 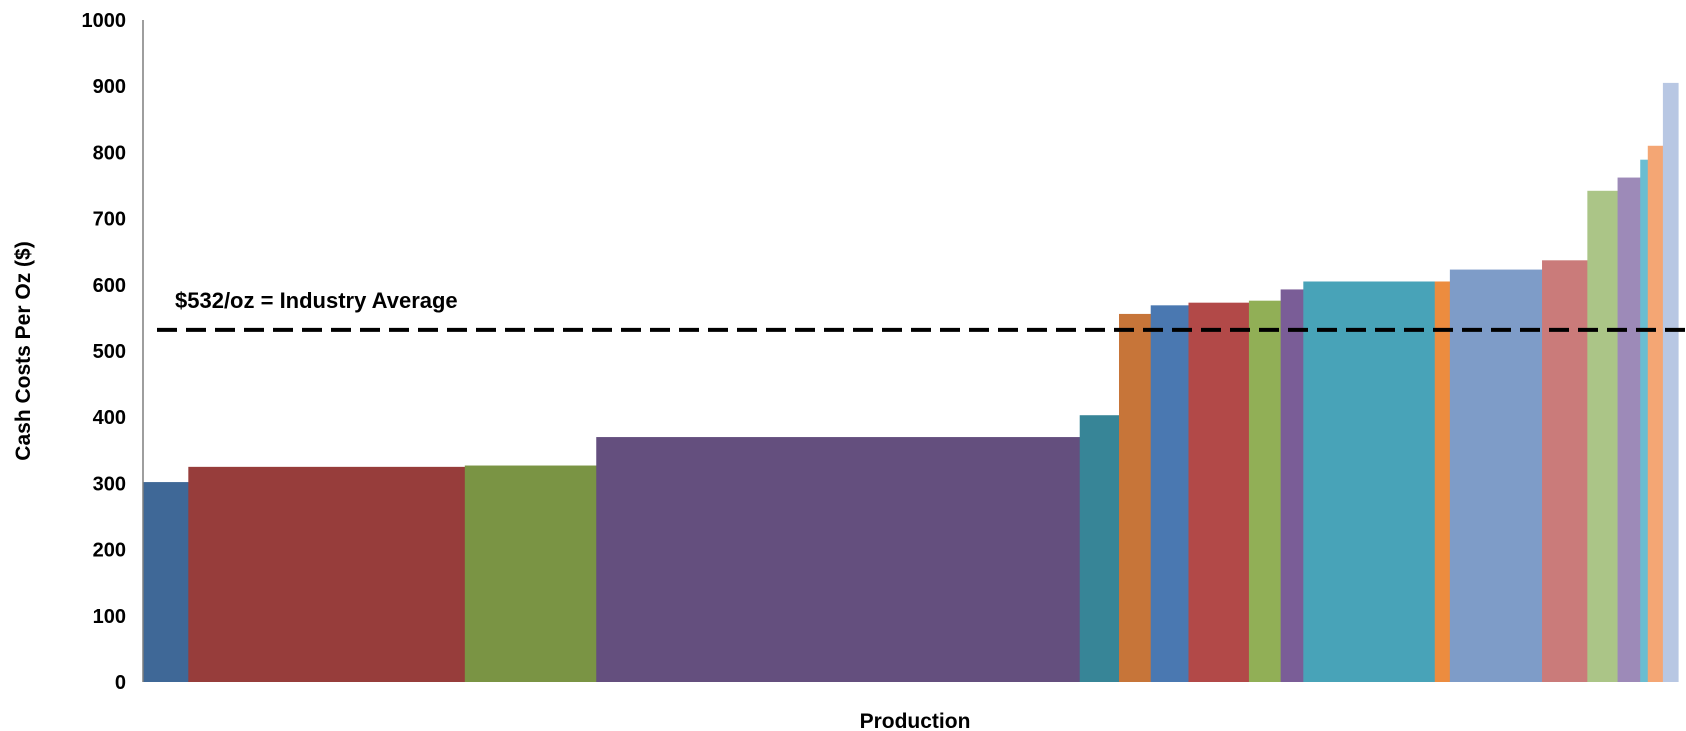 What do you see at coordinates (23, 350) in the screenshot?
I see `y-axis-title: Cash Costs Per Oz ($)` at bounding box center [23, 350].